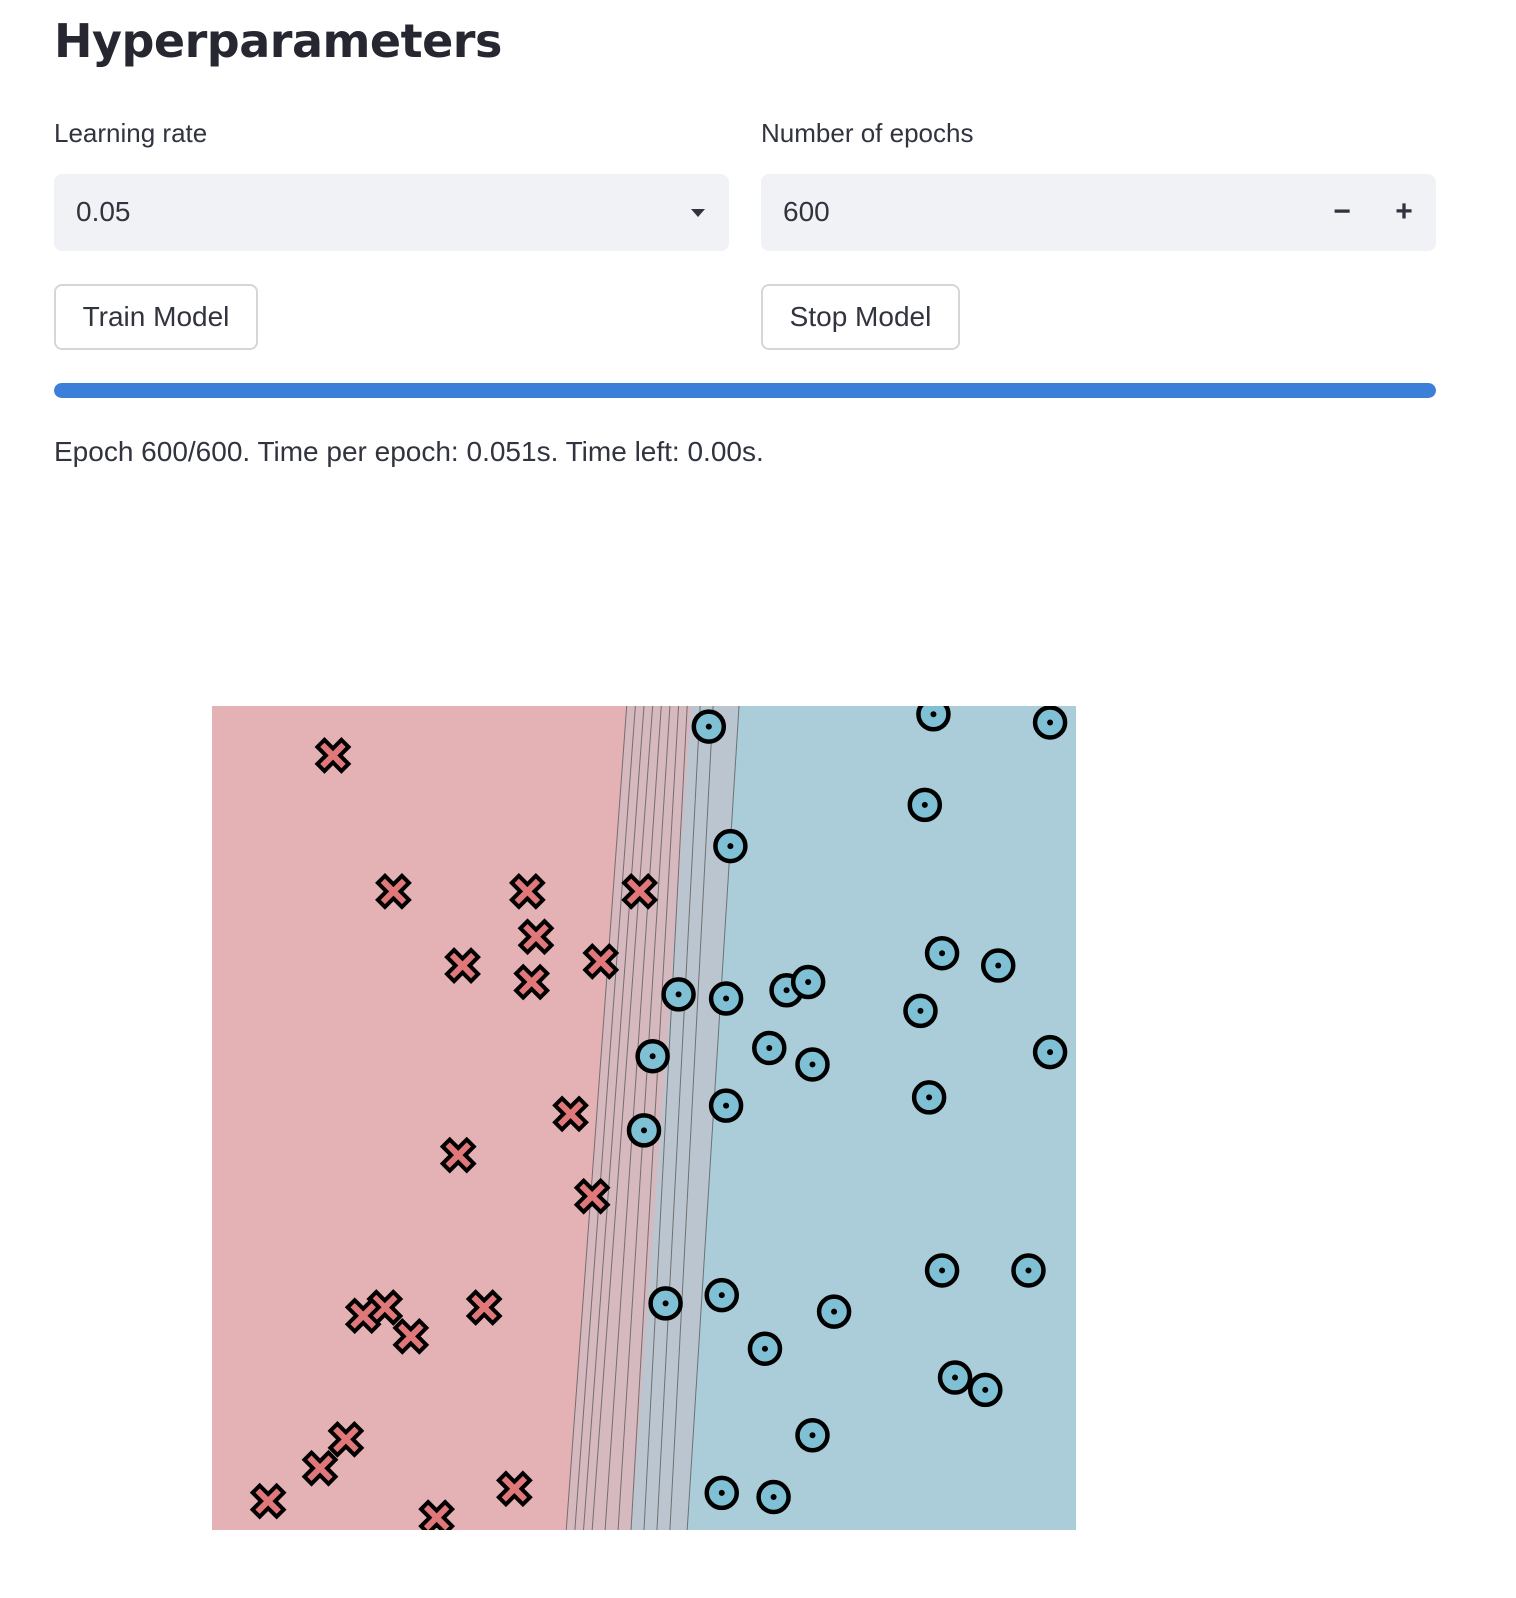 The image size is (1516, 1598). Describe the element at coordinates (278, 41) in the screenshot. I see `page-title: Hyperparameters` at that location.